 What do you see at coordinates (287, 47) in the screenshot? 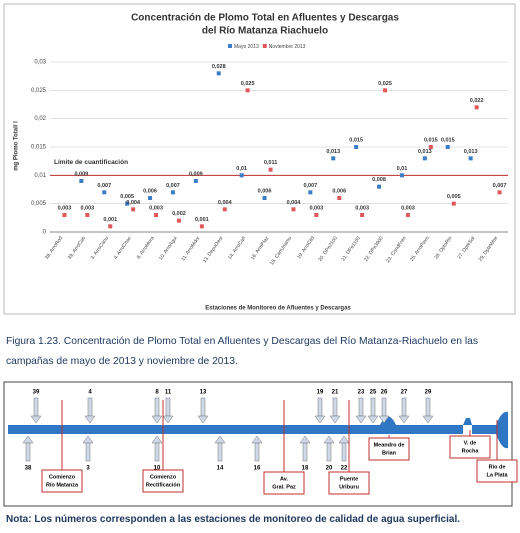
I see `legend-label: Noviembre 2013` at bounding box center [287, 47].